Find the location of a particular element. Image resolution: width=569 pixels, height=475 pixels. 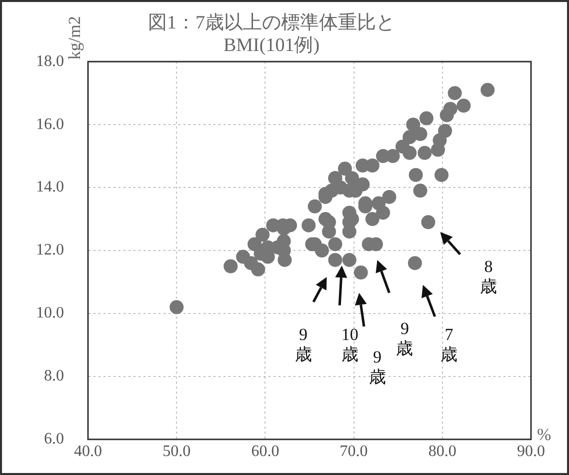

y-tick-label: 16.0 is located at coordinates (50, 124).